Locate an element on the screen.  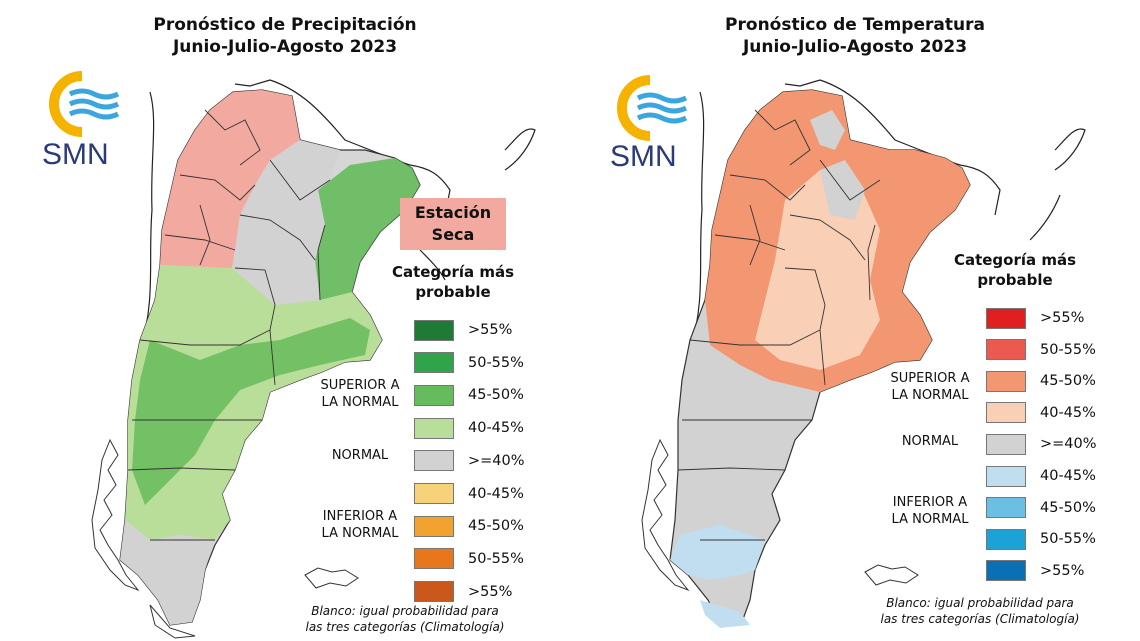
temperature-title-line2: Junio-Julio-Agosto 2023 is located at coordinates (855, 47).